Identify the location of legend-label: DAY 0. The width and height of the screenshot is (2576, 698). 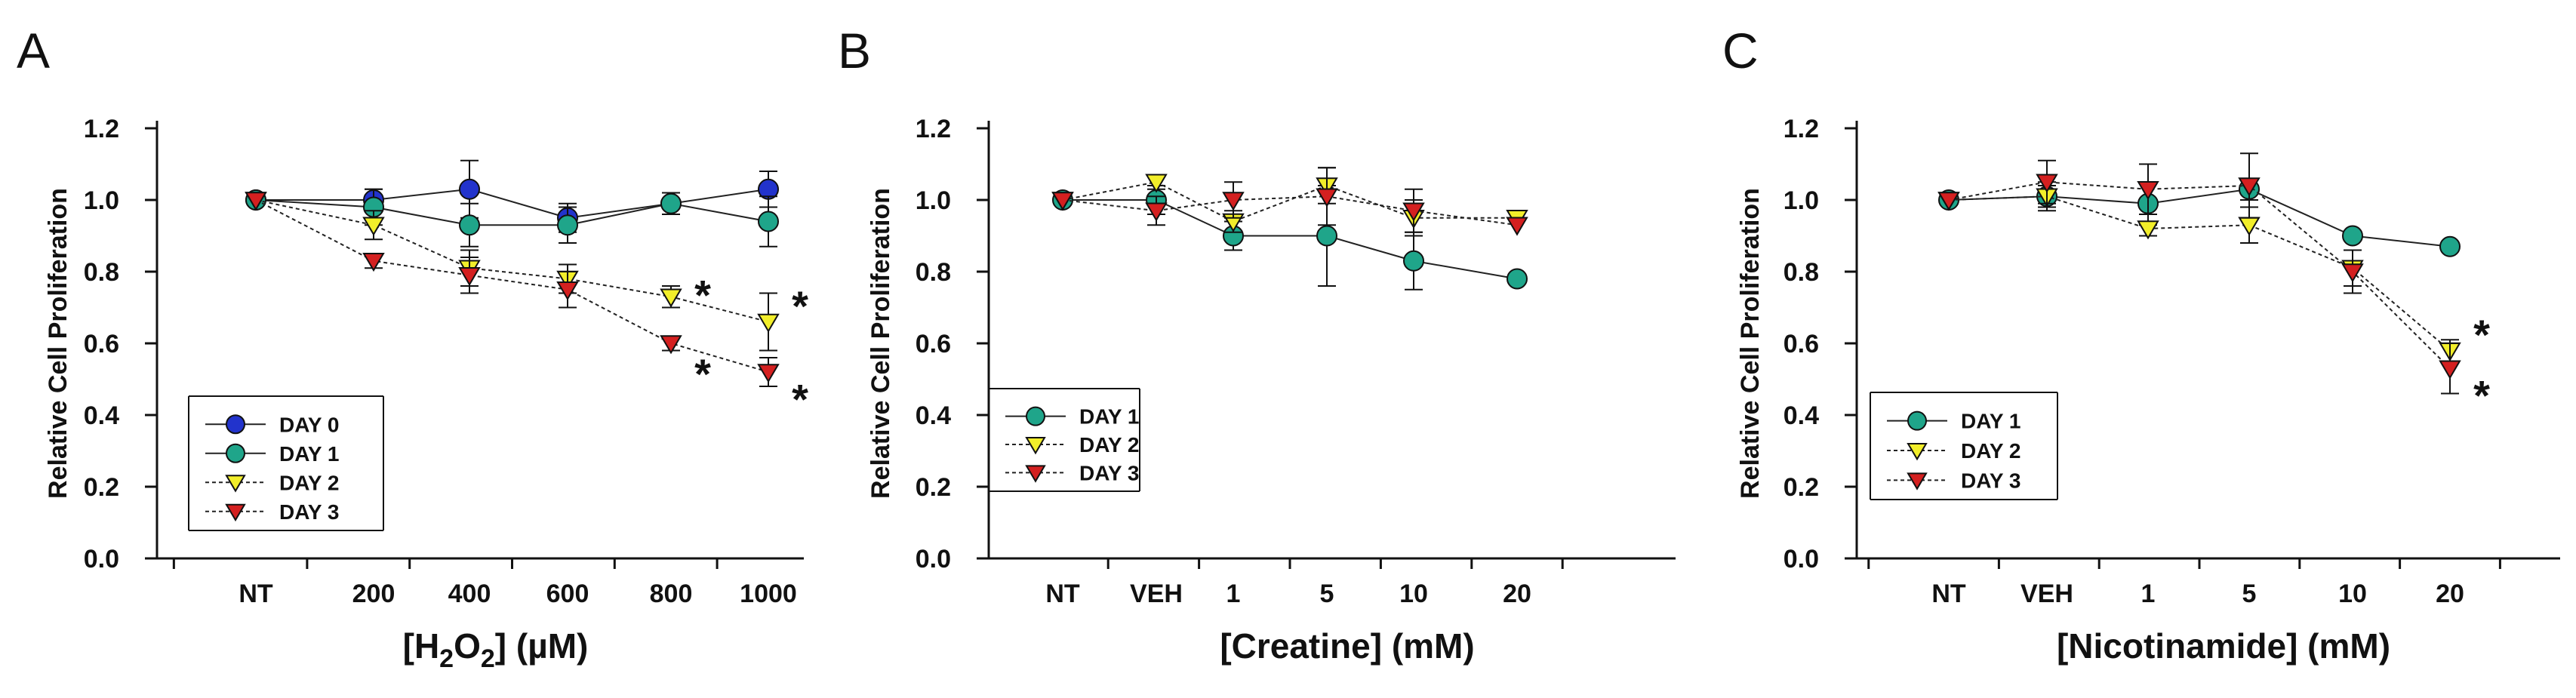
(309, 424).